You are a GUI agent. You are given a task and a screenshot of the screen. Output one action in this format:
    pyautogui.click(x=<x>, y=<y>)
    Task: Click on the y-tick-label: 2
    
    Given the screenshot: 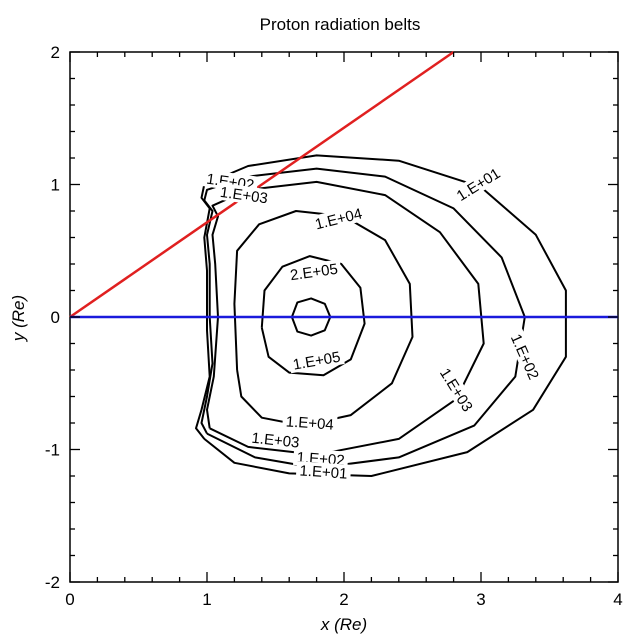 What is the action you would take?
    pyautogui.click(x=55, y=52)
    